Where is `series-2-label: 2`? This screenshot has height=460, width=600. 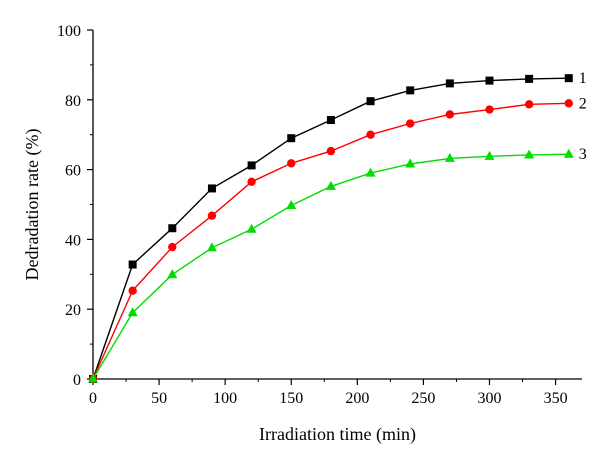 series-2-label: 2 is located at coordinates (583, 103).